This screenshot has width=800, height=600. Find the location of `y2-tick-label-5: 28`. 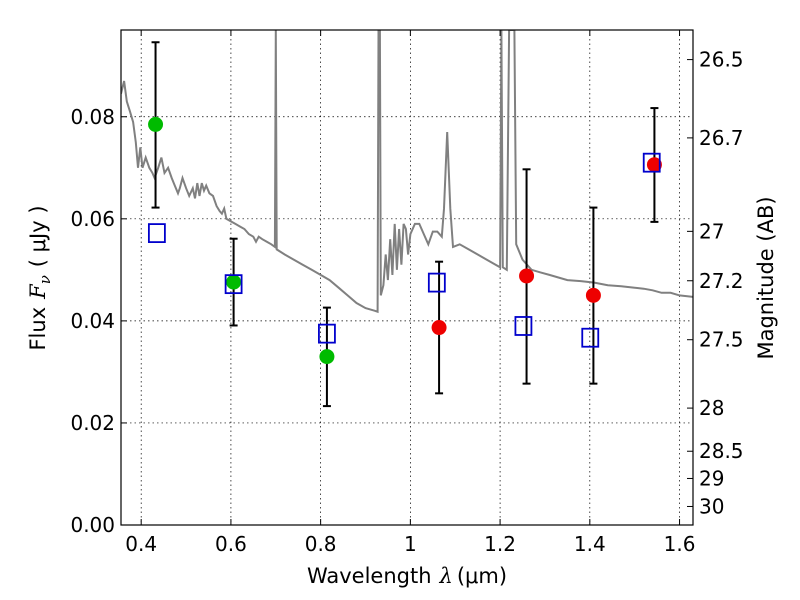

y2-tick-label-5: 28 is located at coordinates (711, 408).